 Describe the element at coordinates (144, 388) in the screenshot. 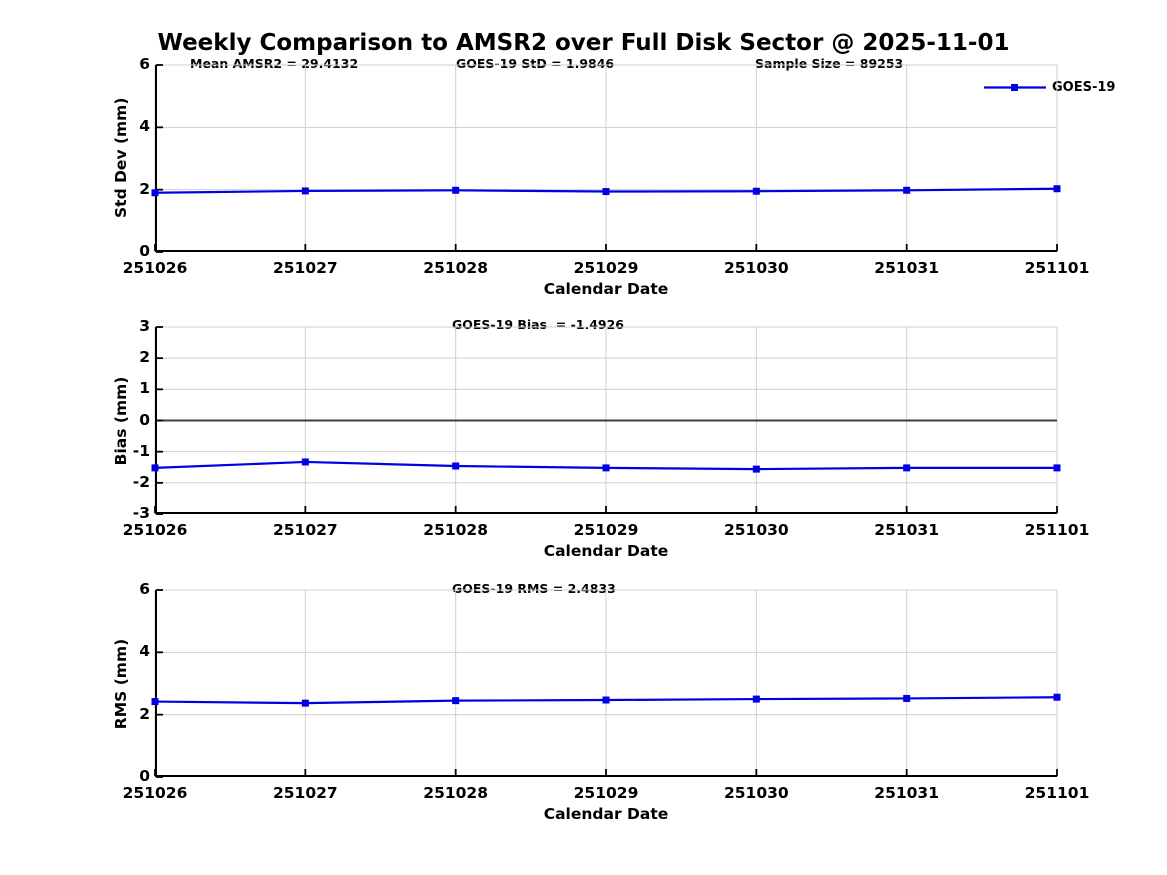

I see `y-tick-label: 1` at that location.